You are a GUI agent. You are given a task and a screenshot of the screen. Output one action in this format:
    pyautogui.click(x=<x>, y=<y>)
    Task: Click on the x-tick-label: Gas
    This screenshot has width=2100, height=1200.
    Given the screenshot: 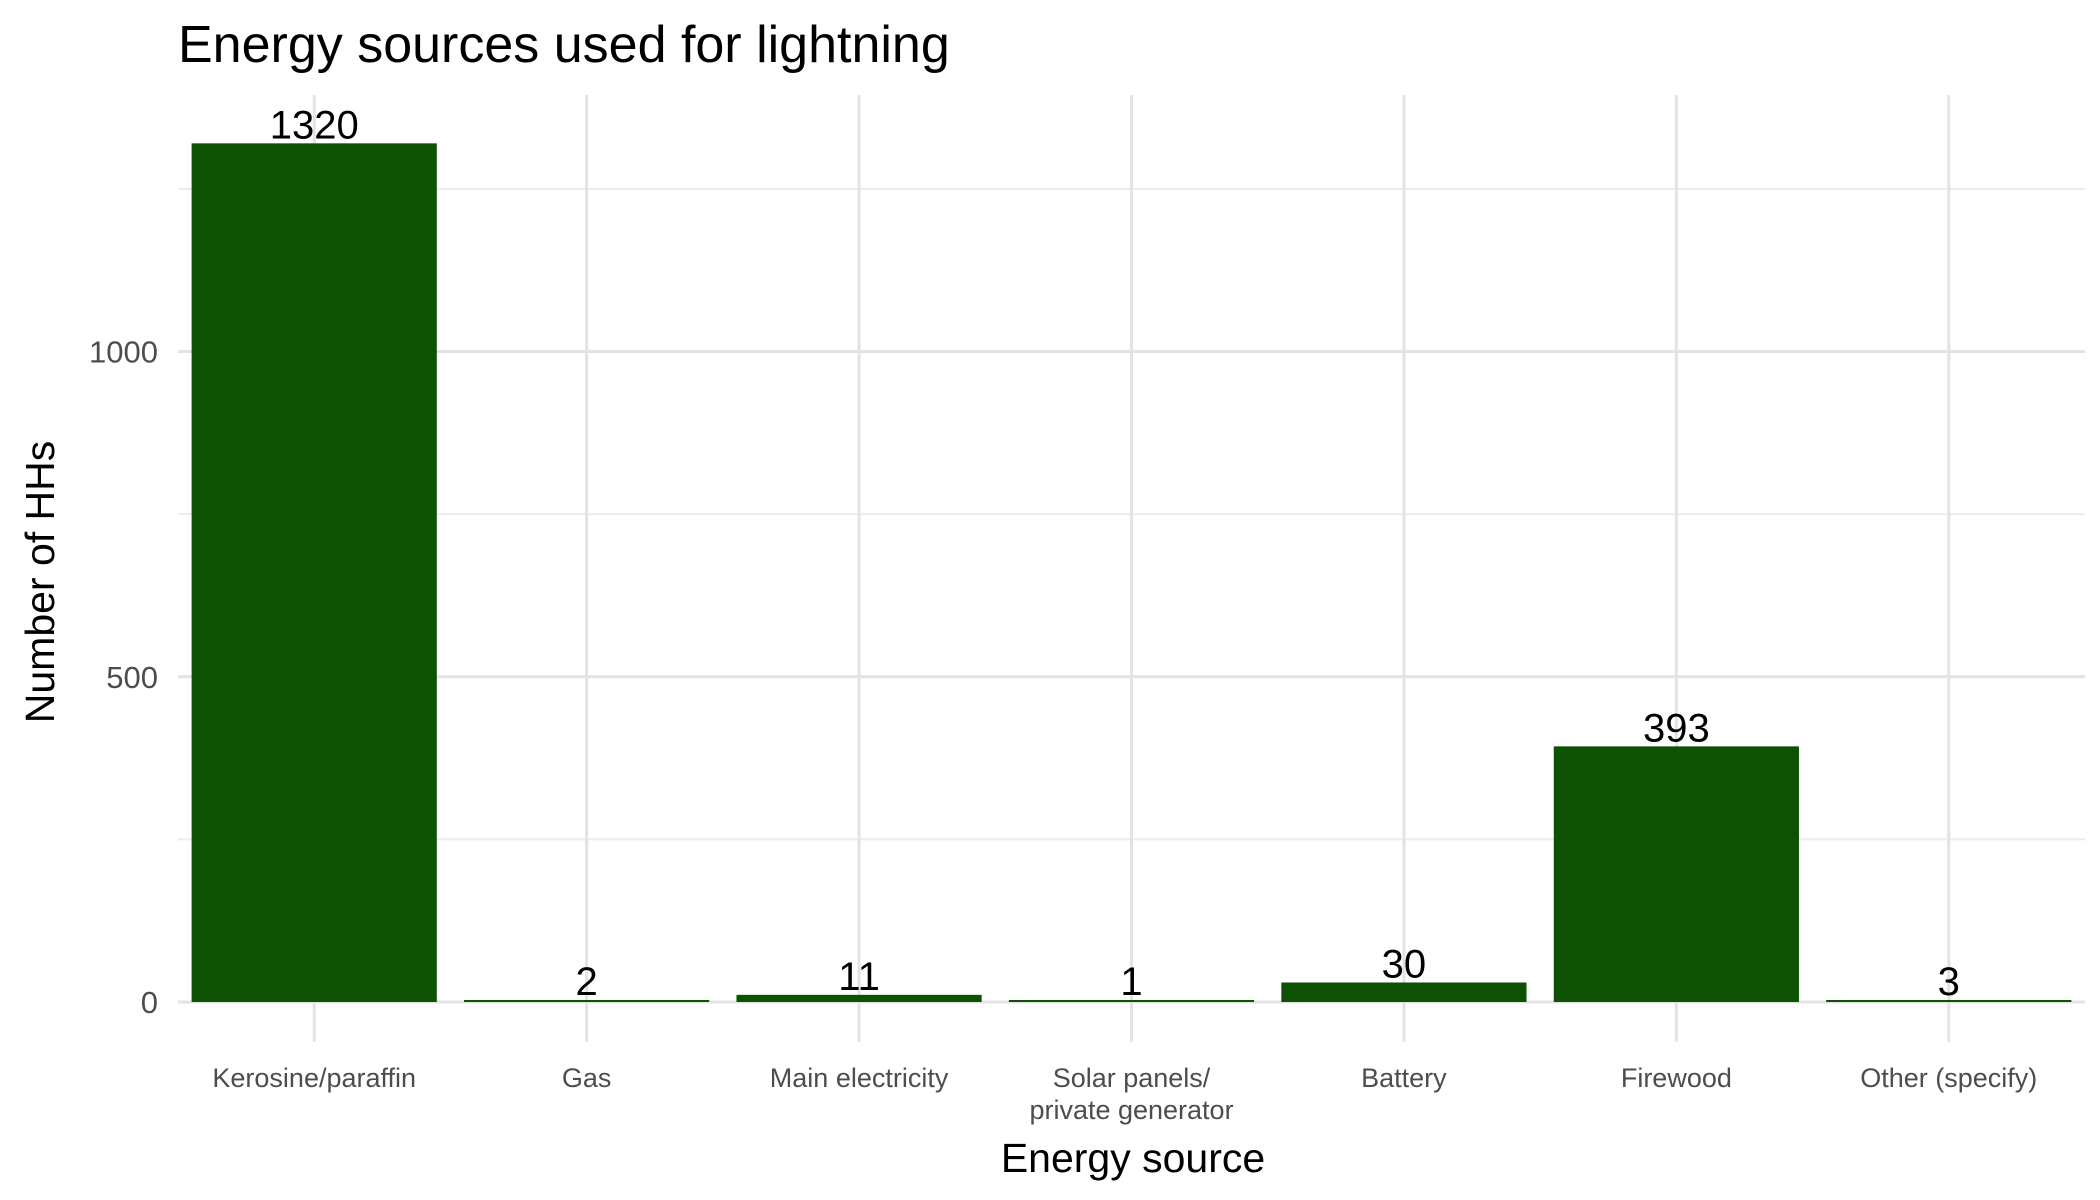 What is the action you would take?
    pyautogui.click(x=587, y=1078)
    